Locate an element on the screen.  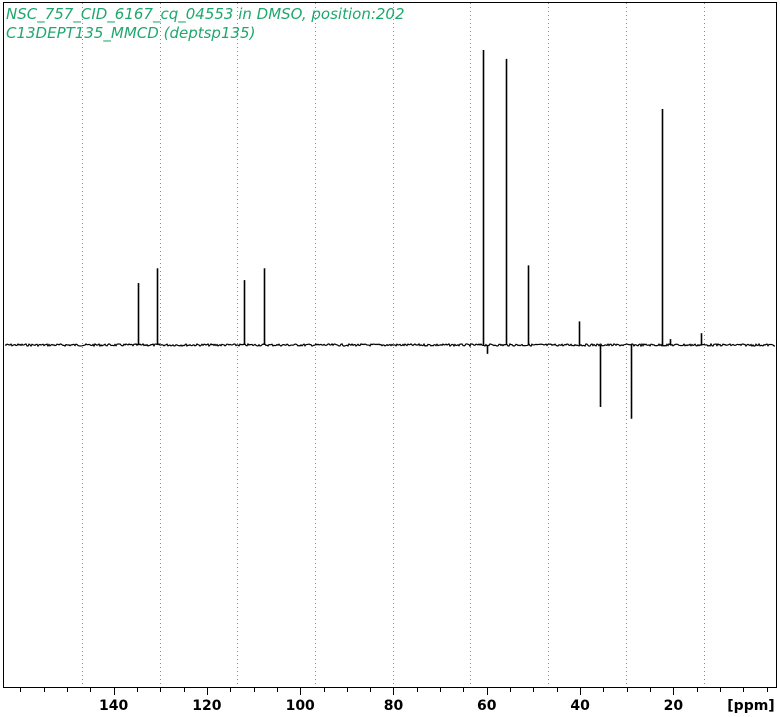
experiment-title: C13DEPT135_MMCD (deptsp135) is located at coordinates (131, 33).